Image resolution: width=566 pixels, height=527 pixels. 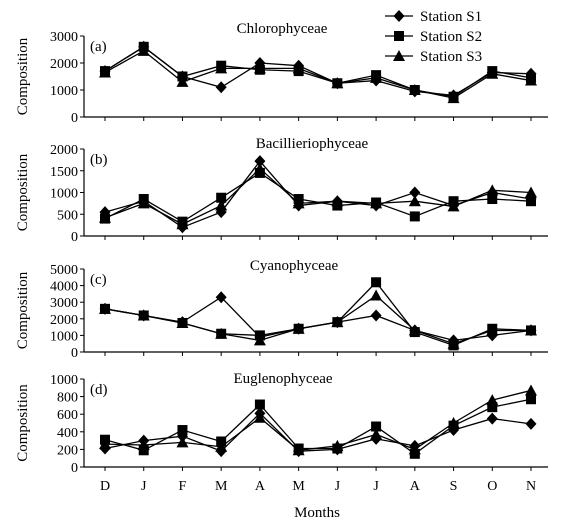 What do you see at coordinates (64, 287) in the screenshot?
I see `y-tick-label: 4000` at bounding box center [64, 287].